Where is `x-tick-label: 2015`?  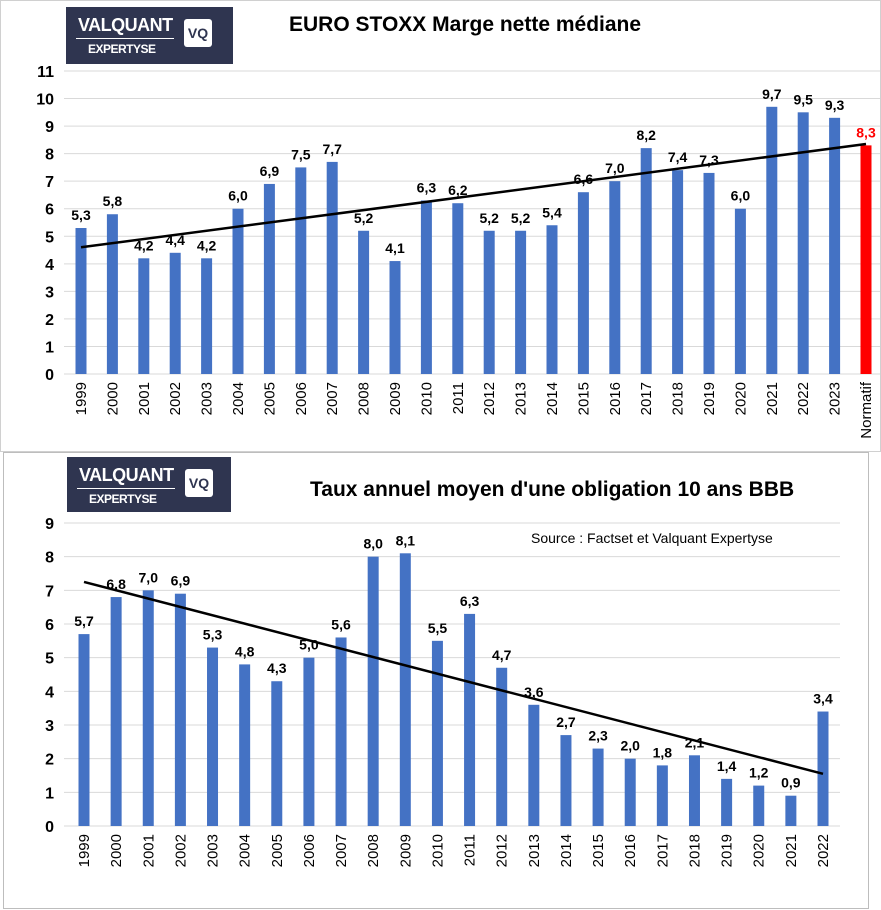
x-tick-label: 2015 is located at coordinates (583, 398).